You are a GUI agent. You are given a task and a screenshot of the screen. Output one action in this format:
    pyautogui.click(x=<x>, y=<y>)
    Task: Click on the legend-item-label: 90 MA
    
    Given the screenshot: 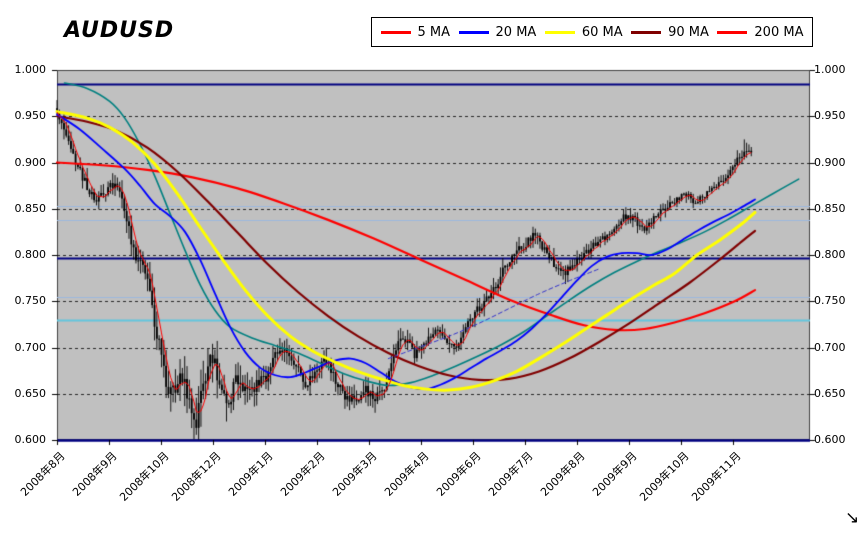 What is the action you would take?
    pyautogui.click(x=688, y=32)
    